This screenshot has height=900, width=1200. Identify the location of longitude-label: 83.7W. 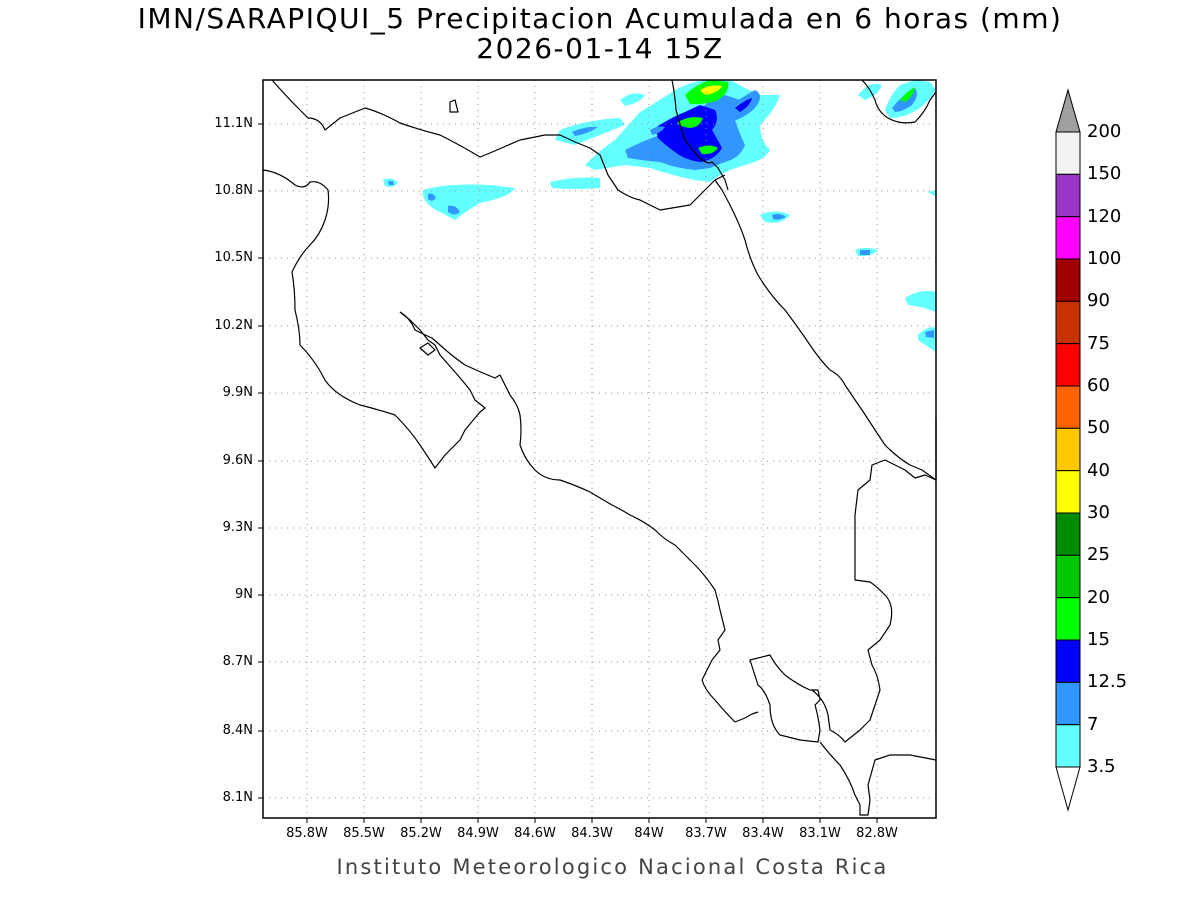
(706, 833).